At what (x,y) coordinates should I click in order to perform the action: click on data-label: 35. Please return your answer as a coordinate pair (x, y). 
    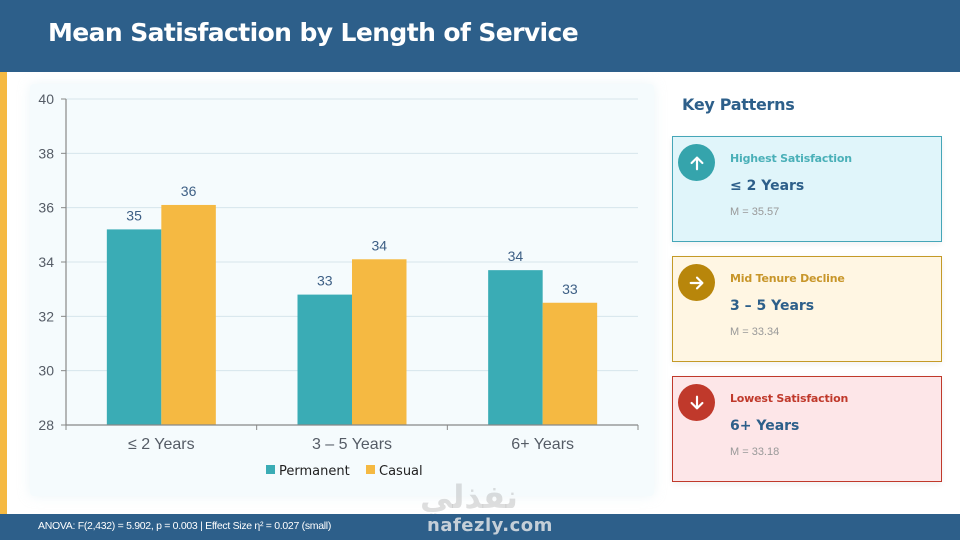
    Looking at the image, I should click on (134, 215).